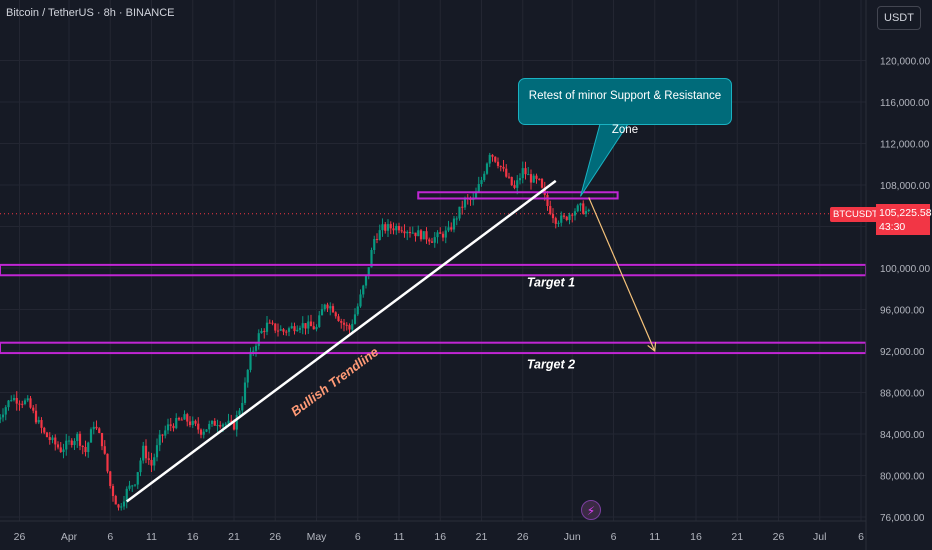 The image size is (932, 550). I want to click on y-tick-label: 96,000.00, so click(902, 311).